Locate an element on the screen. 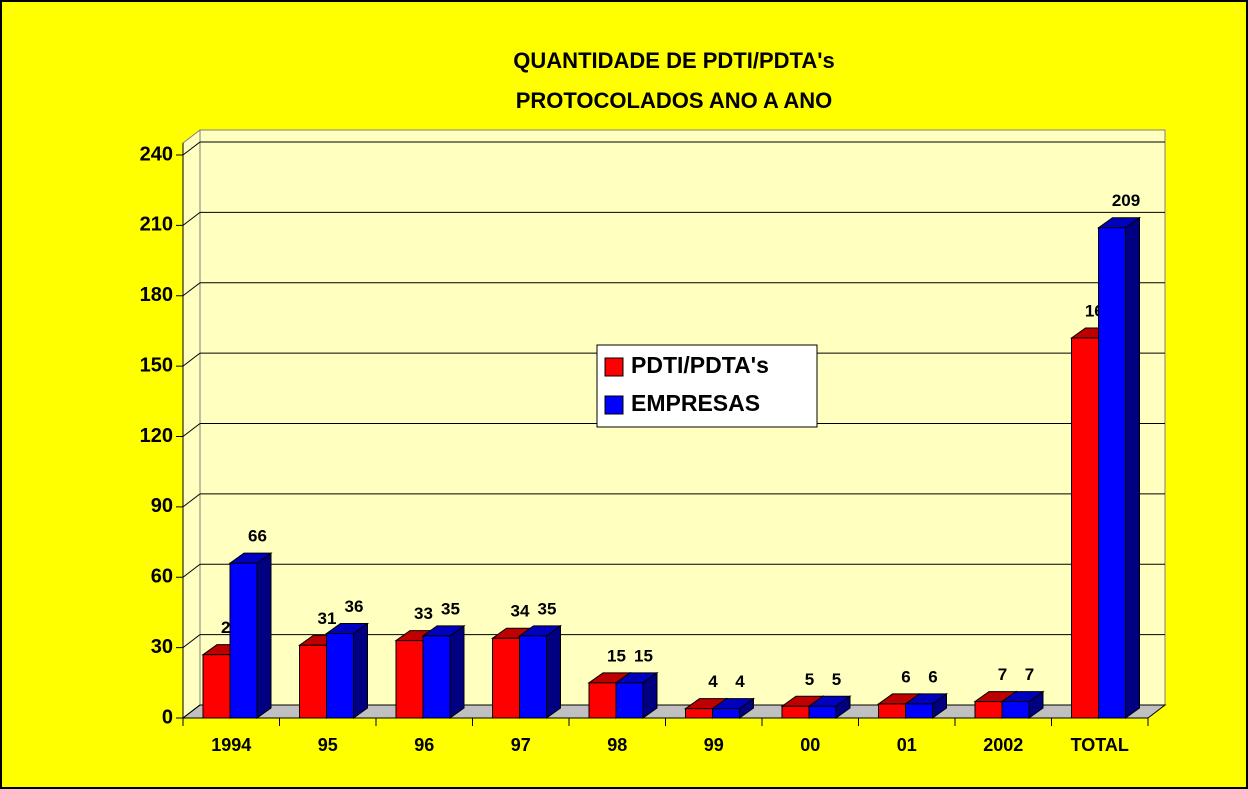  legend-box is located at coordinates (707, 386).